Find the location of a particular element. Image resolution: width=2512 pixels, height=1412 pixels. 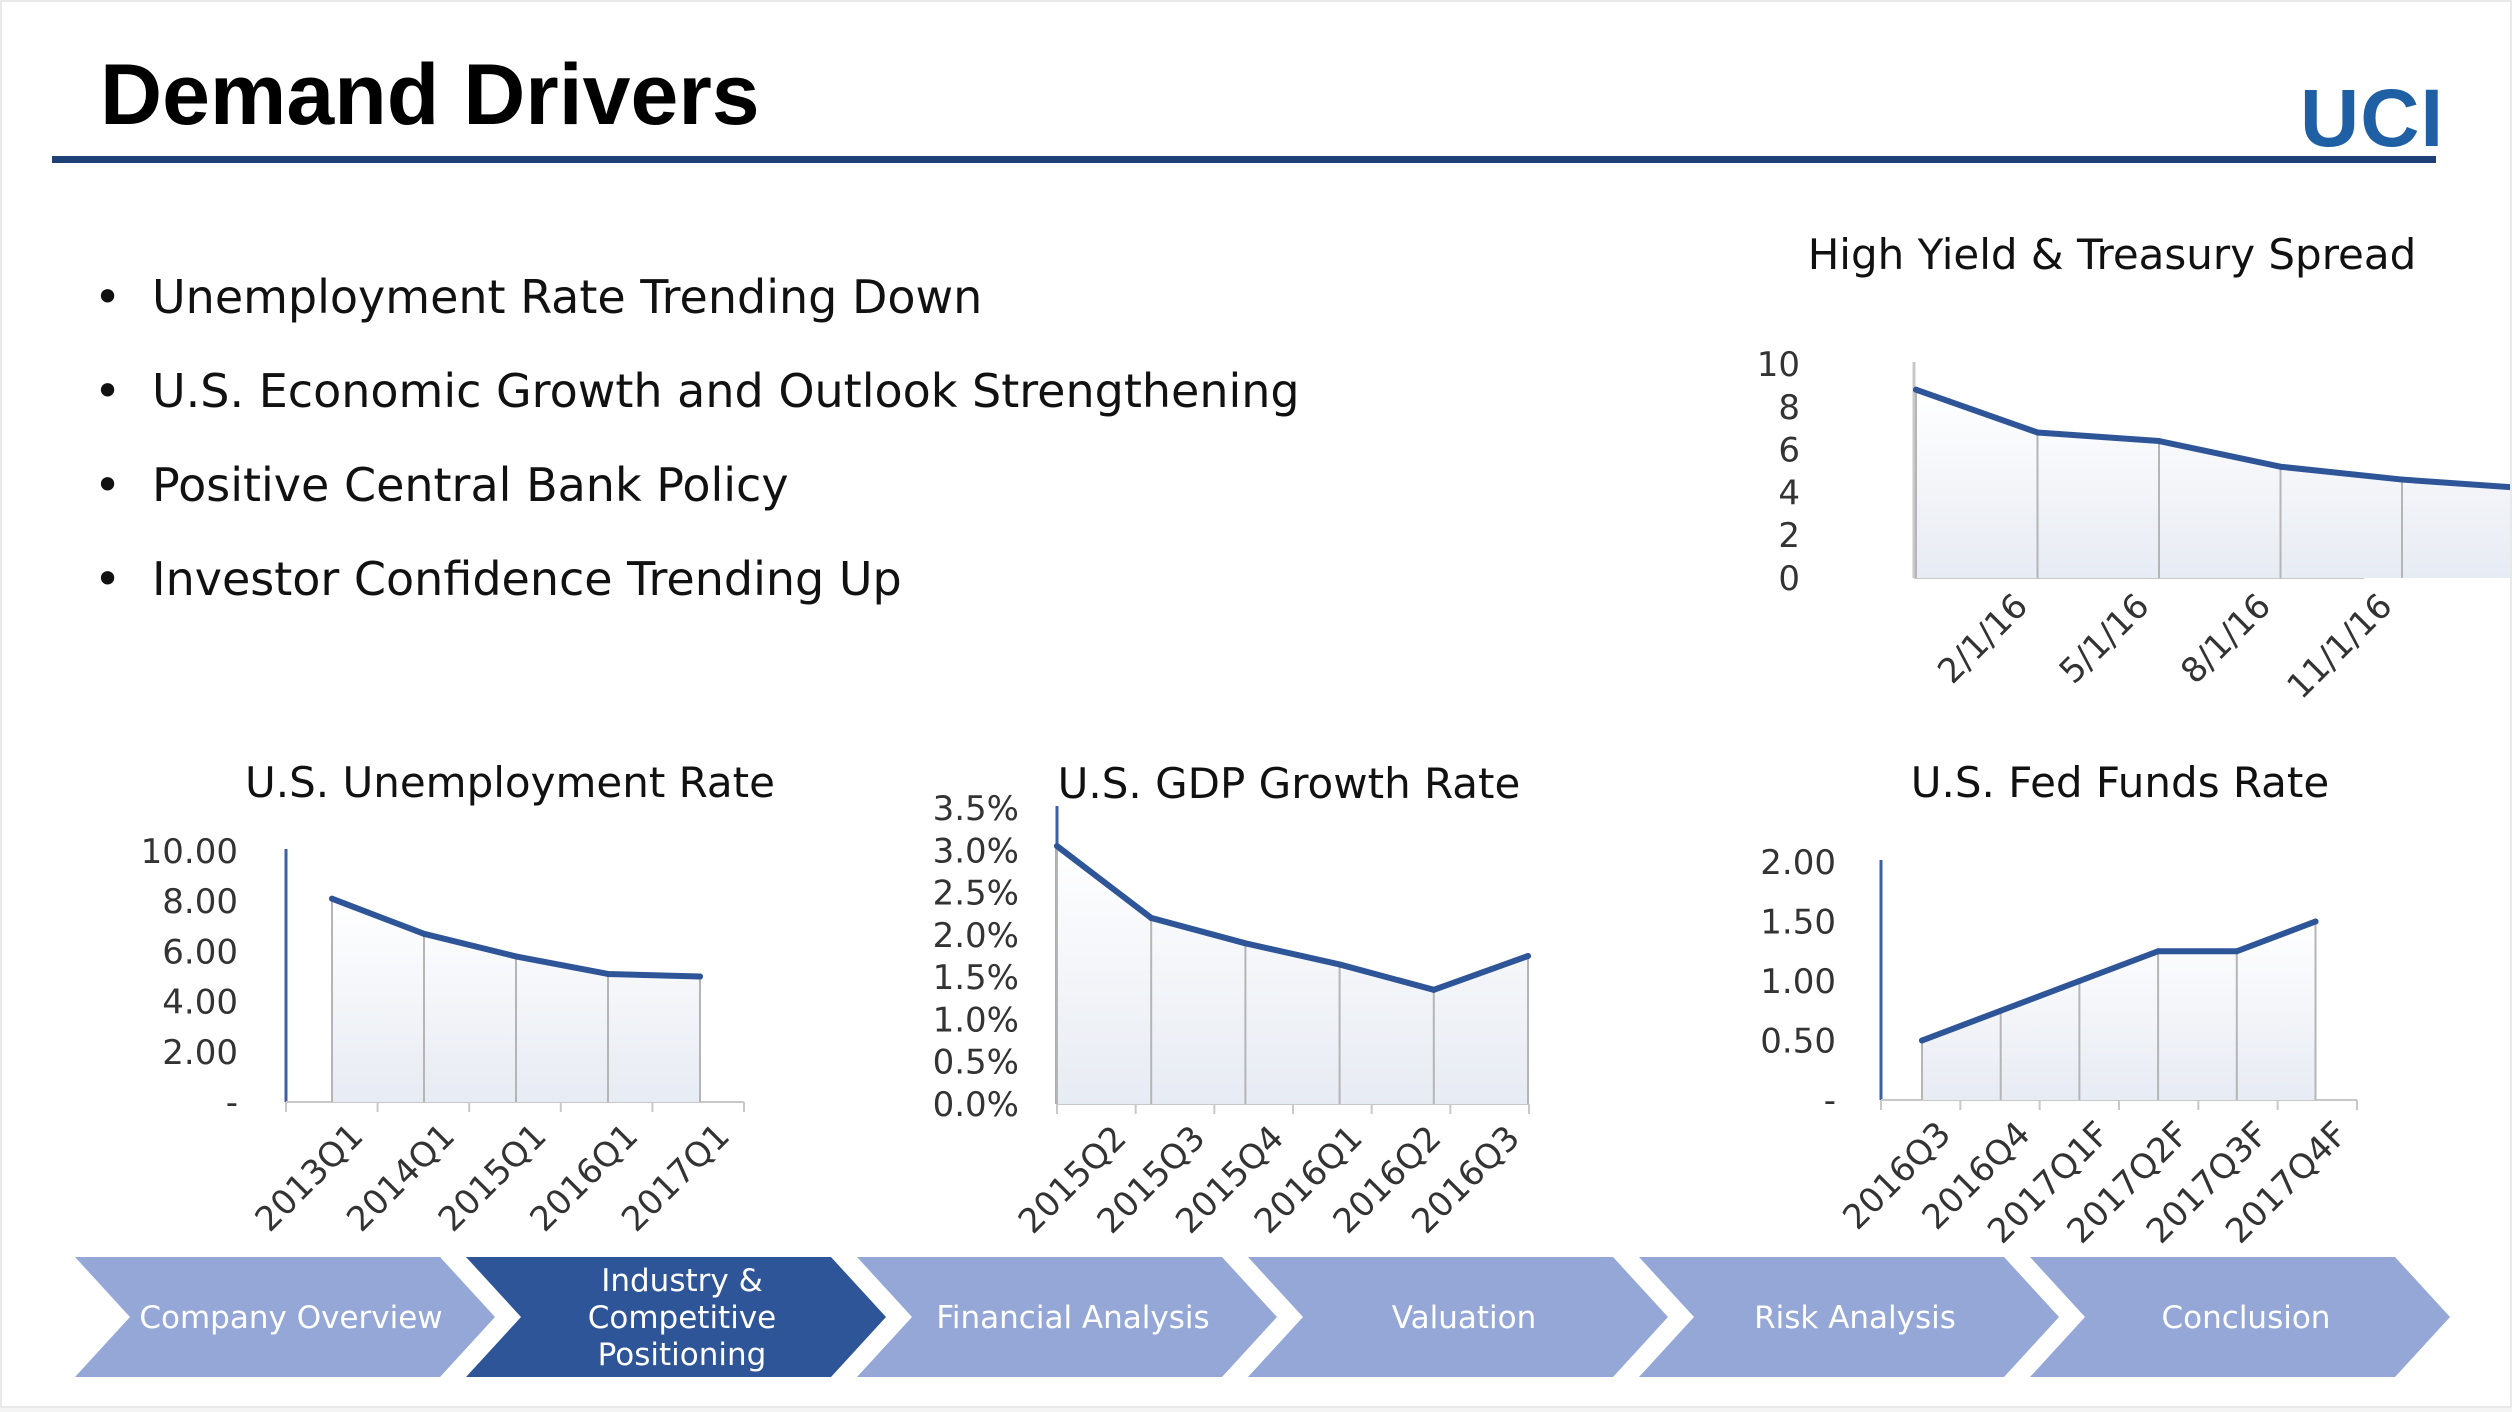

page-title: Demand Drivers is located at coordinates (430, 95).